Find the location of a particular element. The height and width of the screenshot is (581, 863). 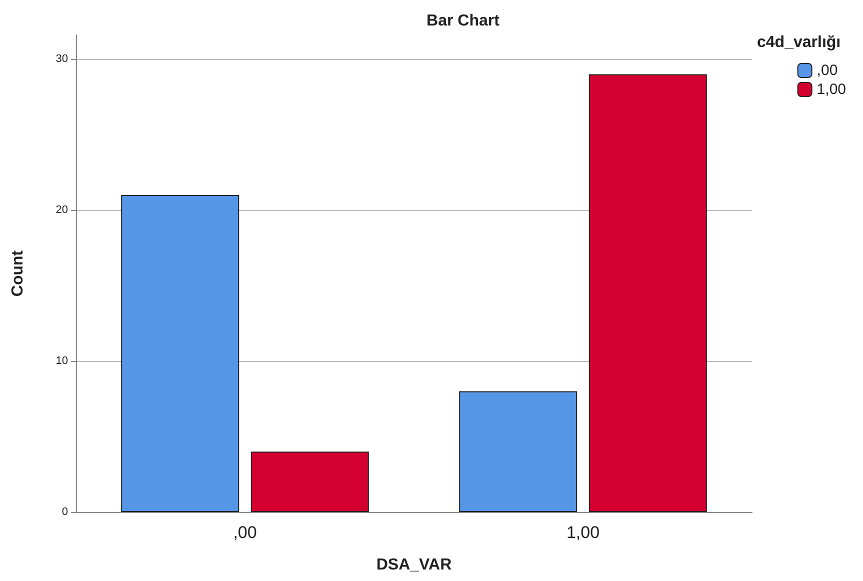

y-tick-label: 20 is located at coordinates (62, 210).